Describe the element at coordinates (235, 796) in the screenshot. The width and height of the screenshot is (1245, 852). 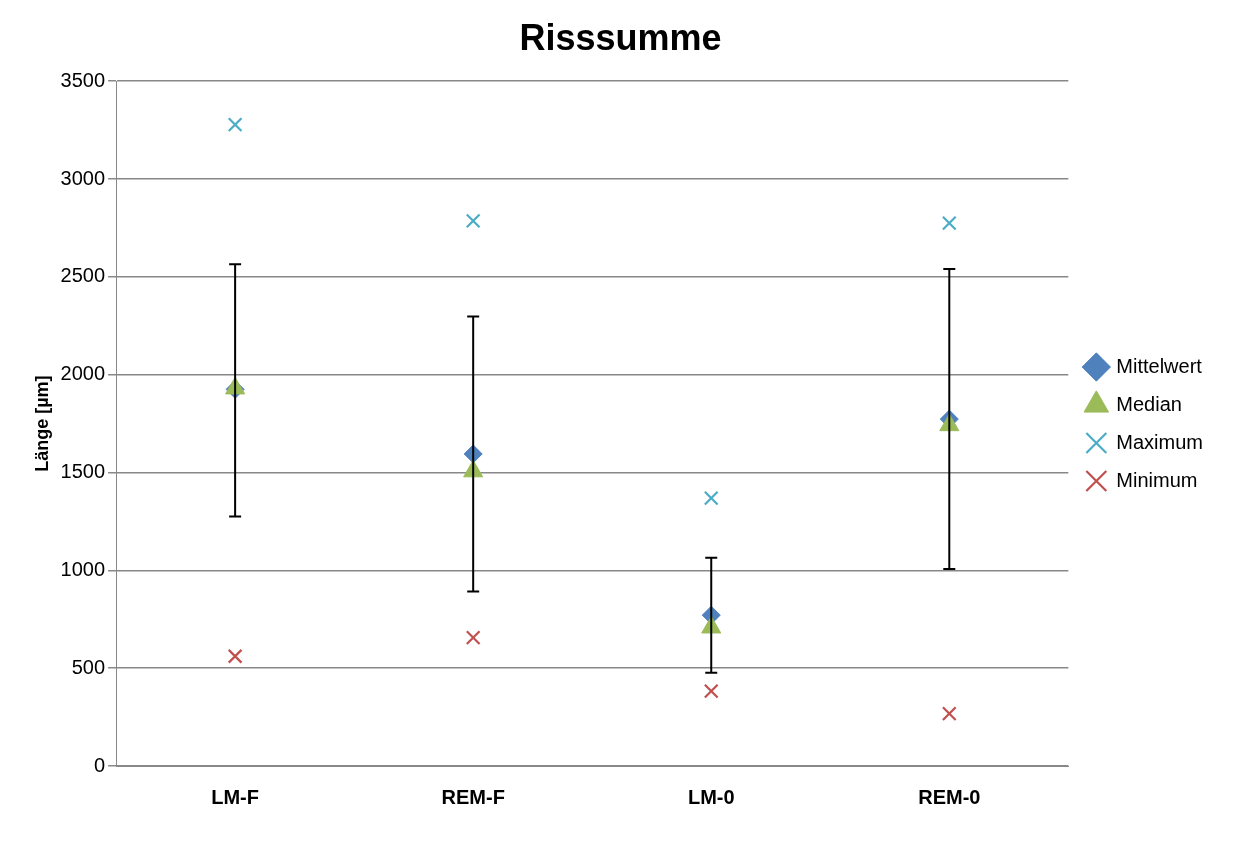
I see `x-tick-label: LM-F` at that location.